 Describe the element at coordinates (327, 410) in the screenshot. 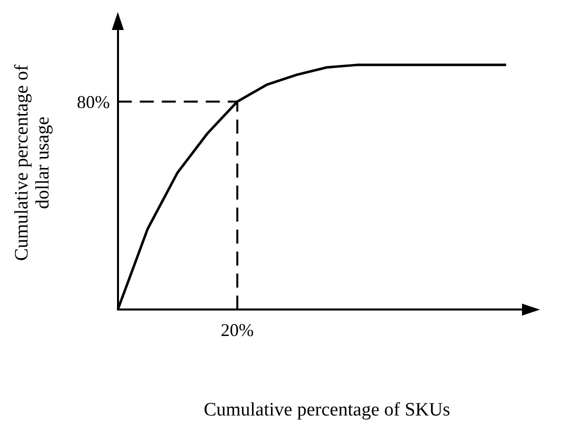

I see `x-axis-title: Cumulative percentage of SKUs` at that location.